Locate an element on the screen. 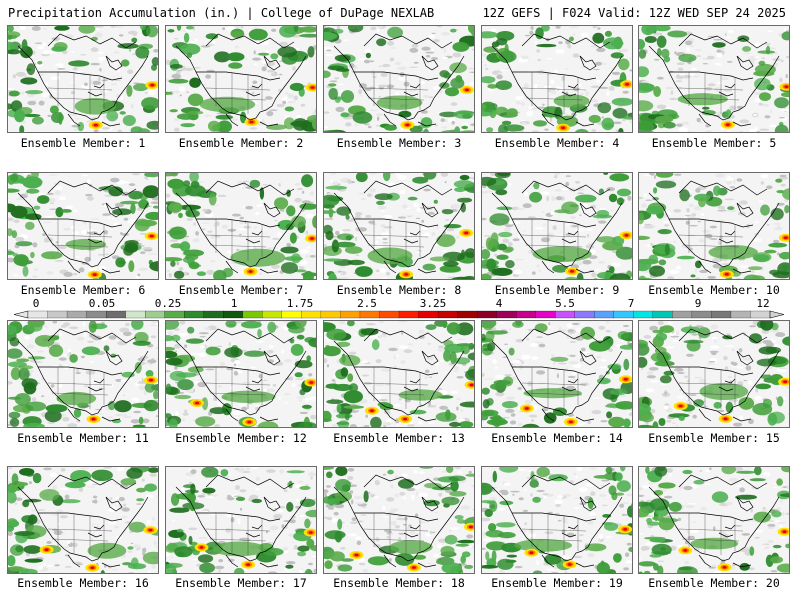 This screenshot has height=600, width=800. ensemble-member-label: Ensemble Member: 20 is located at coordinates (714, 583).